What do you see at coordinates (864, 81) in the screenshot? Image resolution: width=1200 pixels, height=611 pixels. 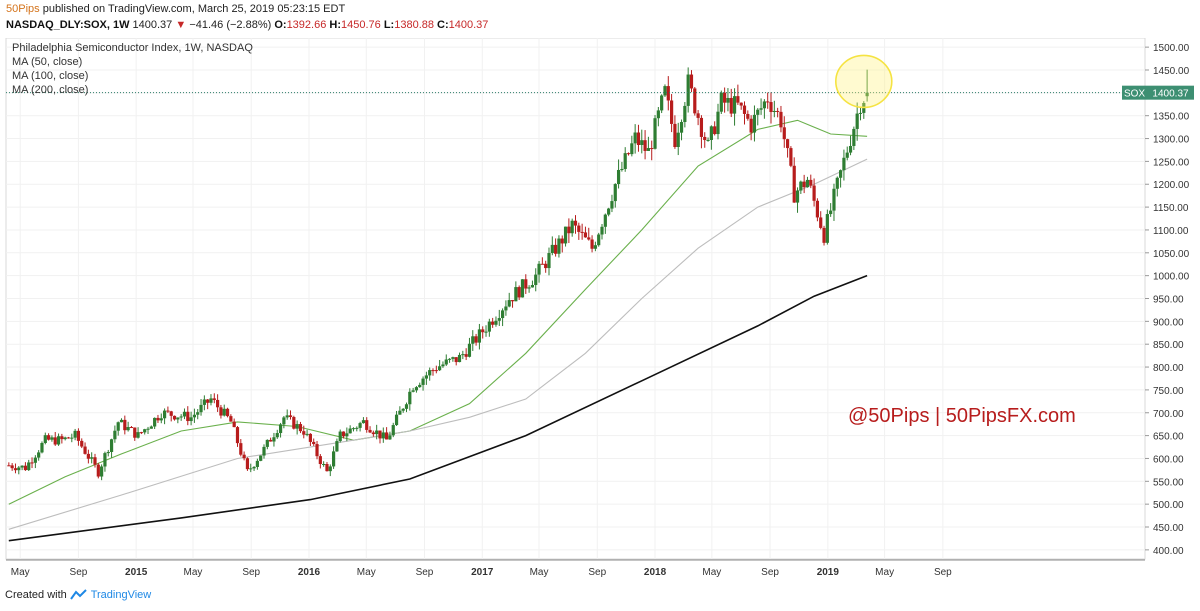 I see `highlight-circle` at bounding box center [864, 81].